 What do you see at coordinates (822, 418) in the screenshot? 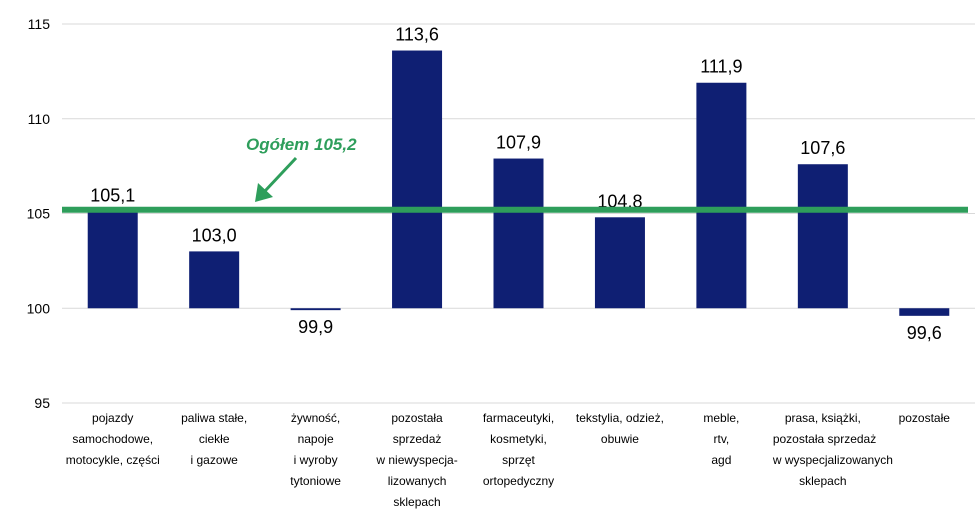
I see `category-label-line: prasa, książki,` at bounding box center [822, 418].